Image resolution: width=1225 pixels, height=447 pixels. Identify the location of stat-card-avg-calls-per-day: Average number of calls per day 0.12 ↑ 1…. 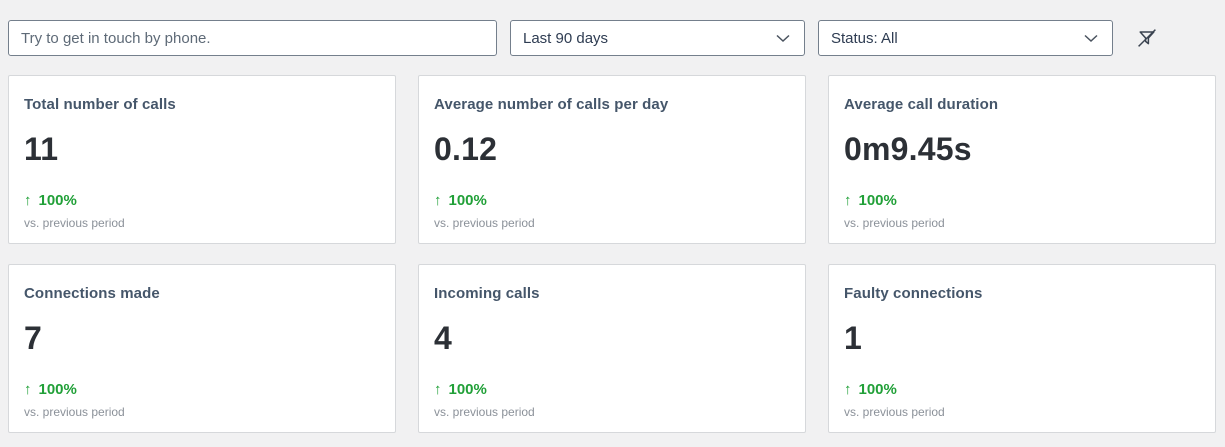
(612, 159).